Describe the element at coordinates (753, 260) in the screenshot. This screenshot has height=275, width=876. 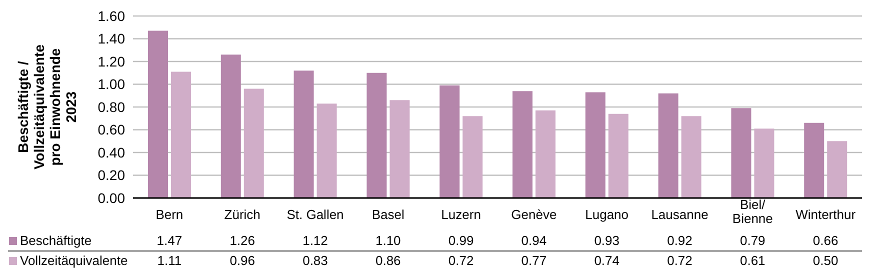
I see `data-label: 0.61` at that location.